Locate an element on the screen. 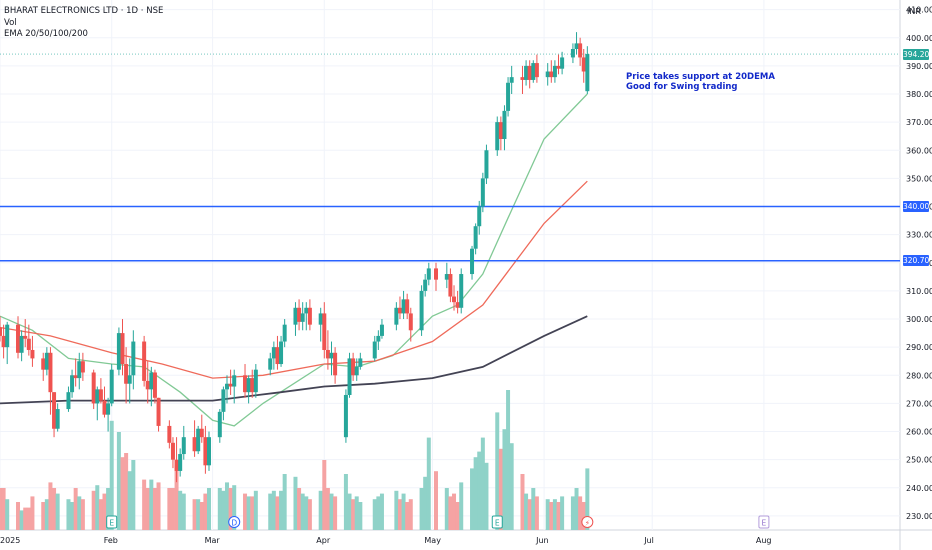 The height and width of the screenshot is (550, 932). annotation-line-1: Price takes support at 20DEMA is located at coordinates (700, 77).